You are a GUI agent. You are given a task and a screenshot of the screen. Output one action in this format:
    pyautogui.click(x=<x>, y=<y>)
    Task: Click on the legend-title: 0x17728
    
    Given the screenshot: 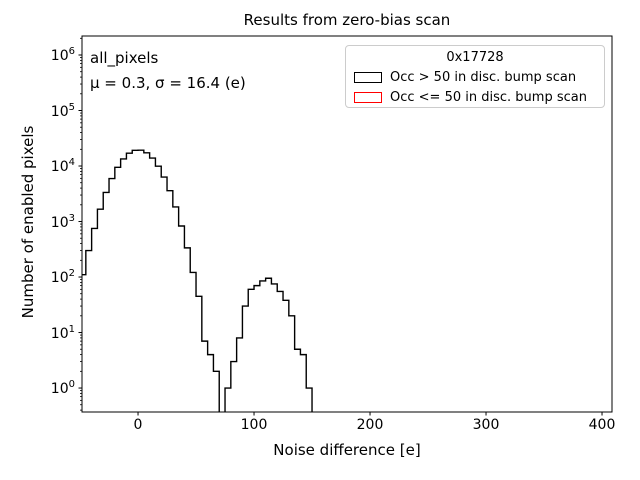 What is the action you would take?
    pyautogui.click(x=475, y=57)
    